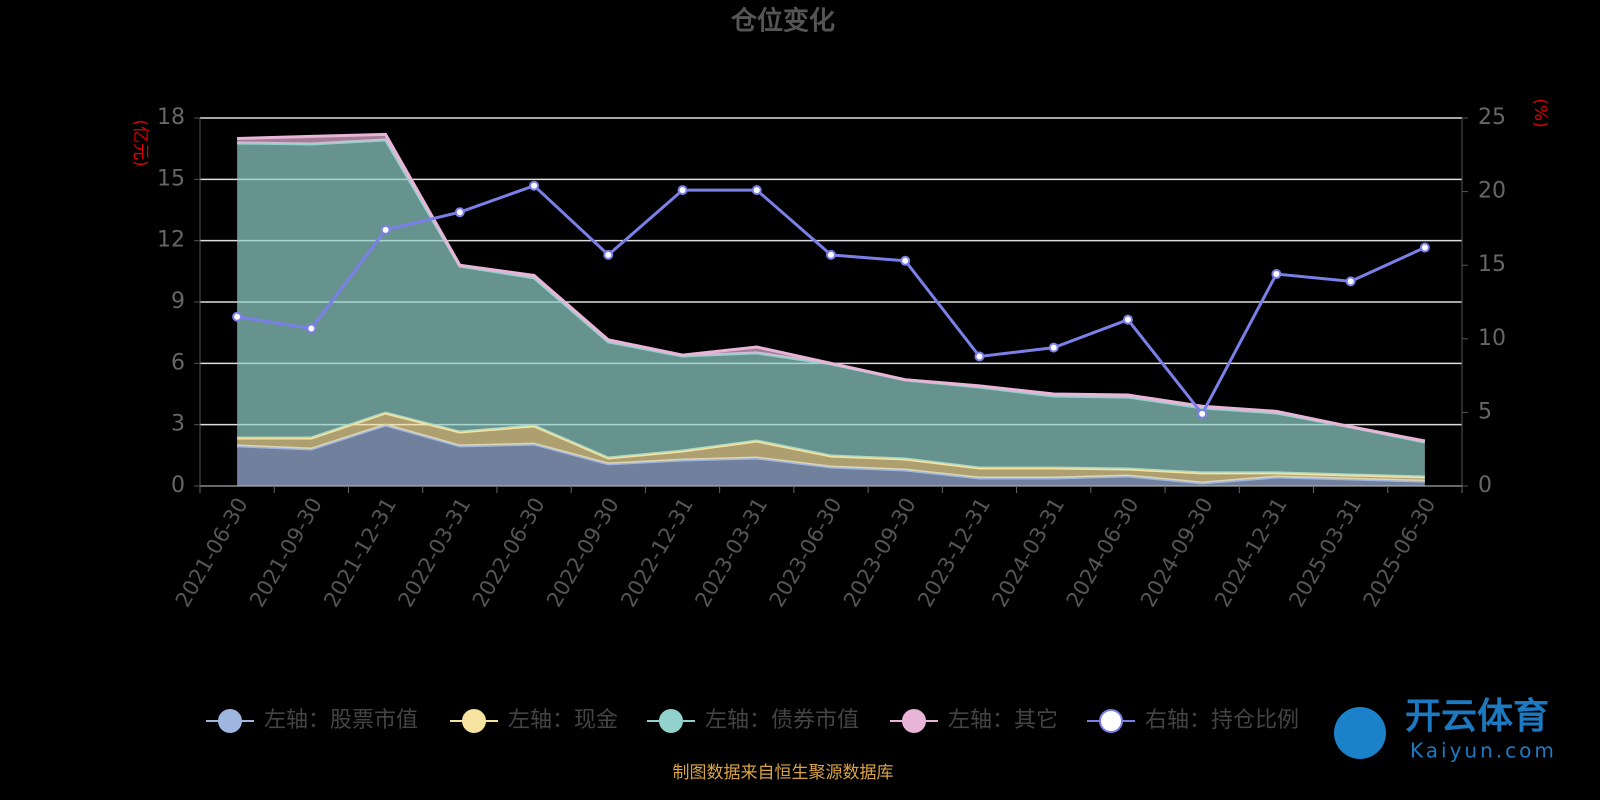 This screenshot has height=800, width=1600. What do you see at coordinates (563, 720) in the screenshot?
I see `legend-label: 左轴：现金` at bounding box center [563, 720].